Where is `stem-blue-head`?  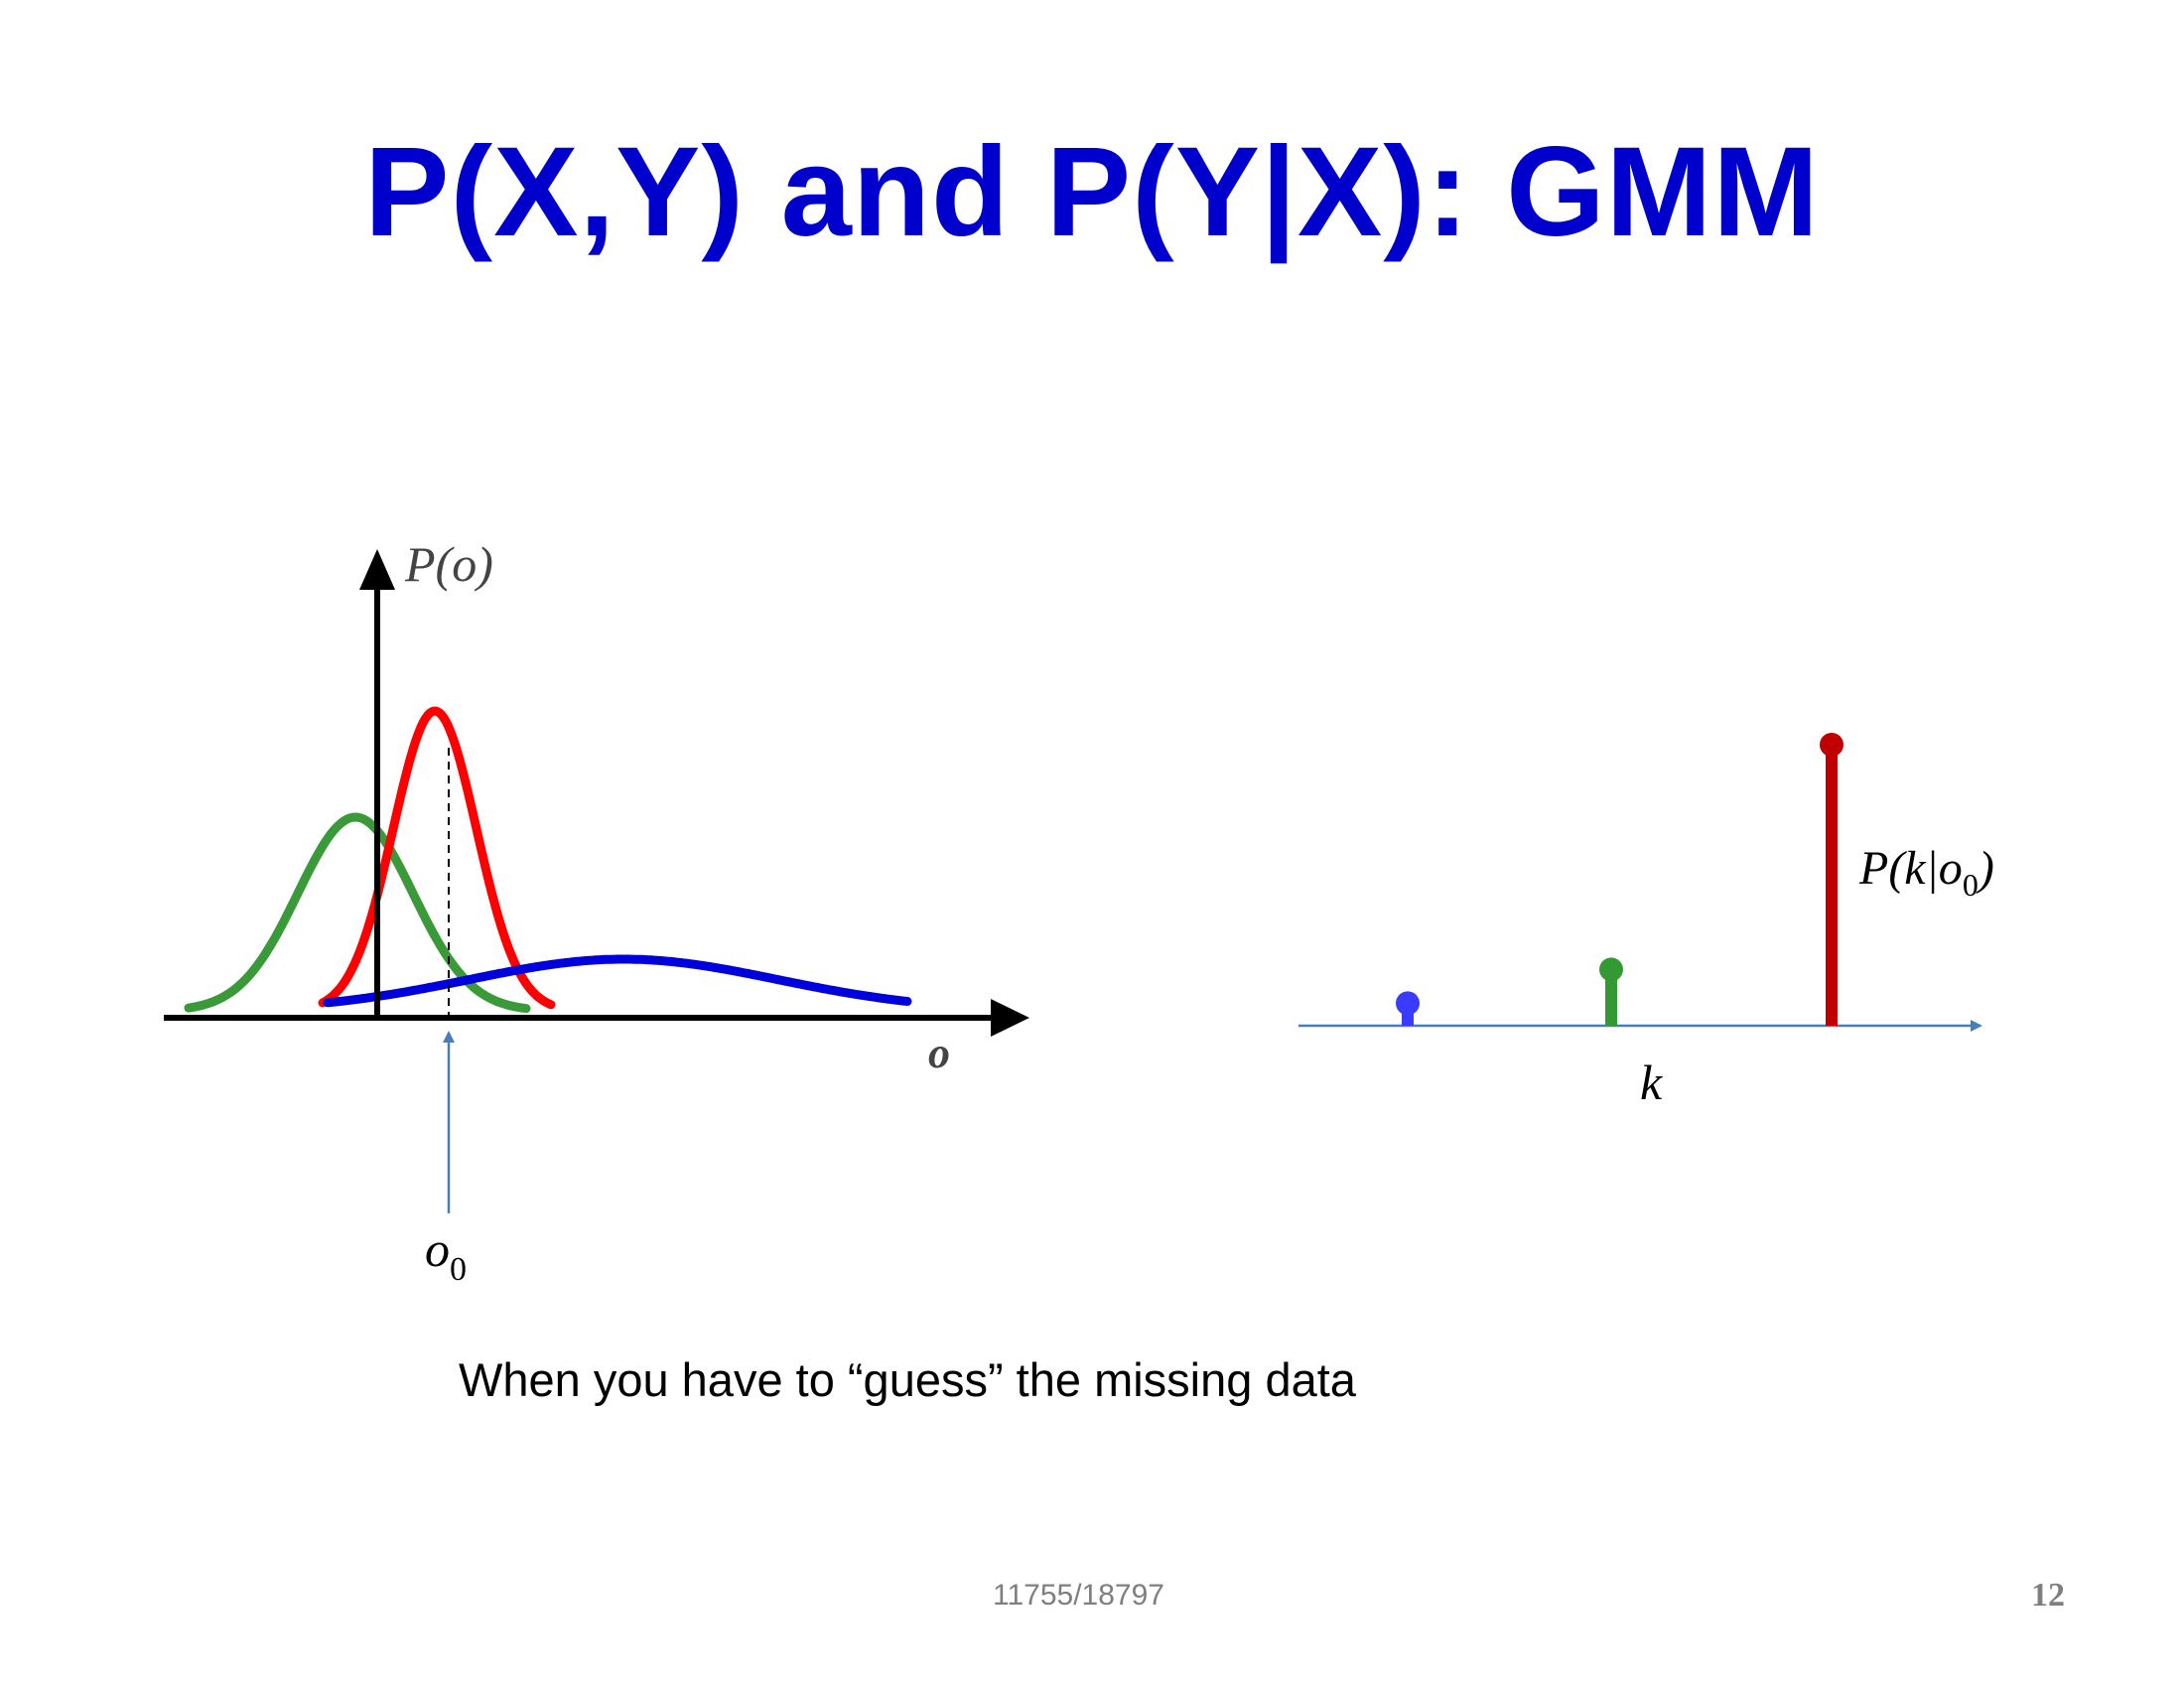
stem-blue-head is located at coordinates (1408, 1003).